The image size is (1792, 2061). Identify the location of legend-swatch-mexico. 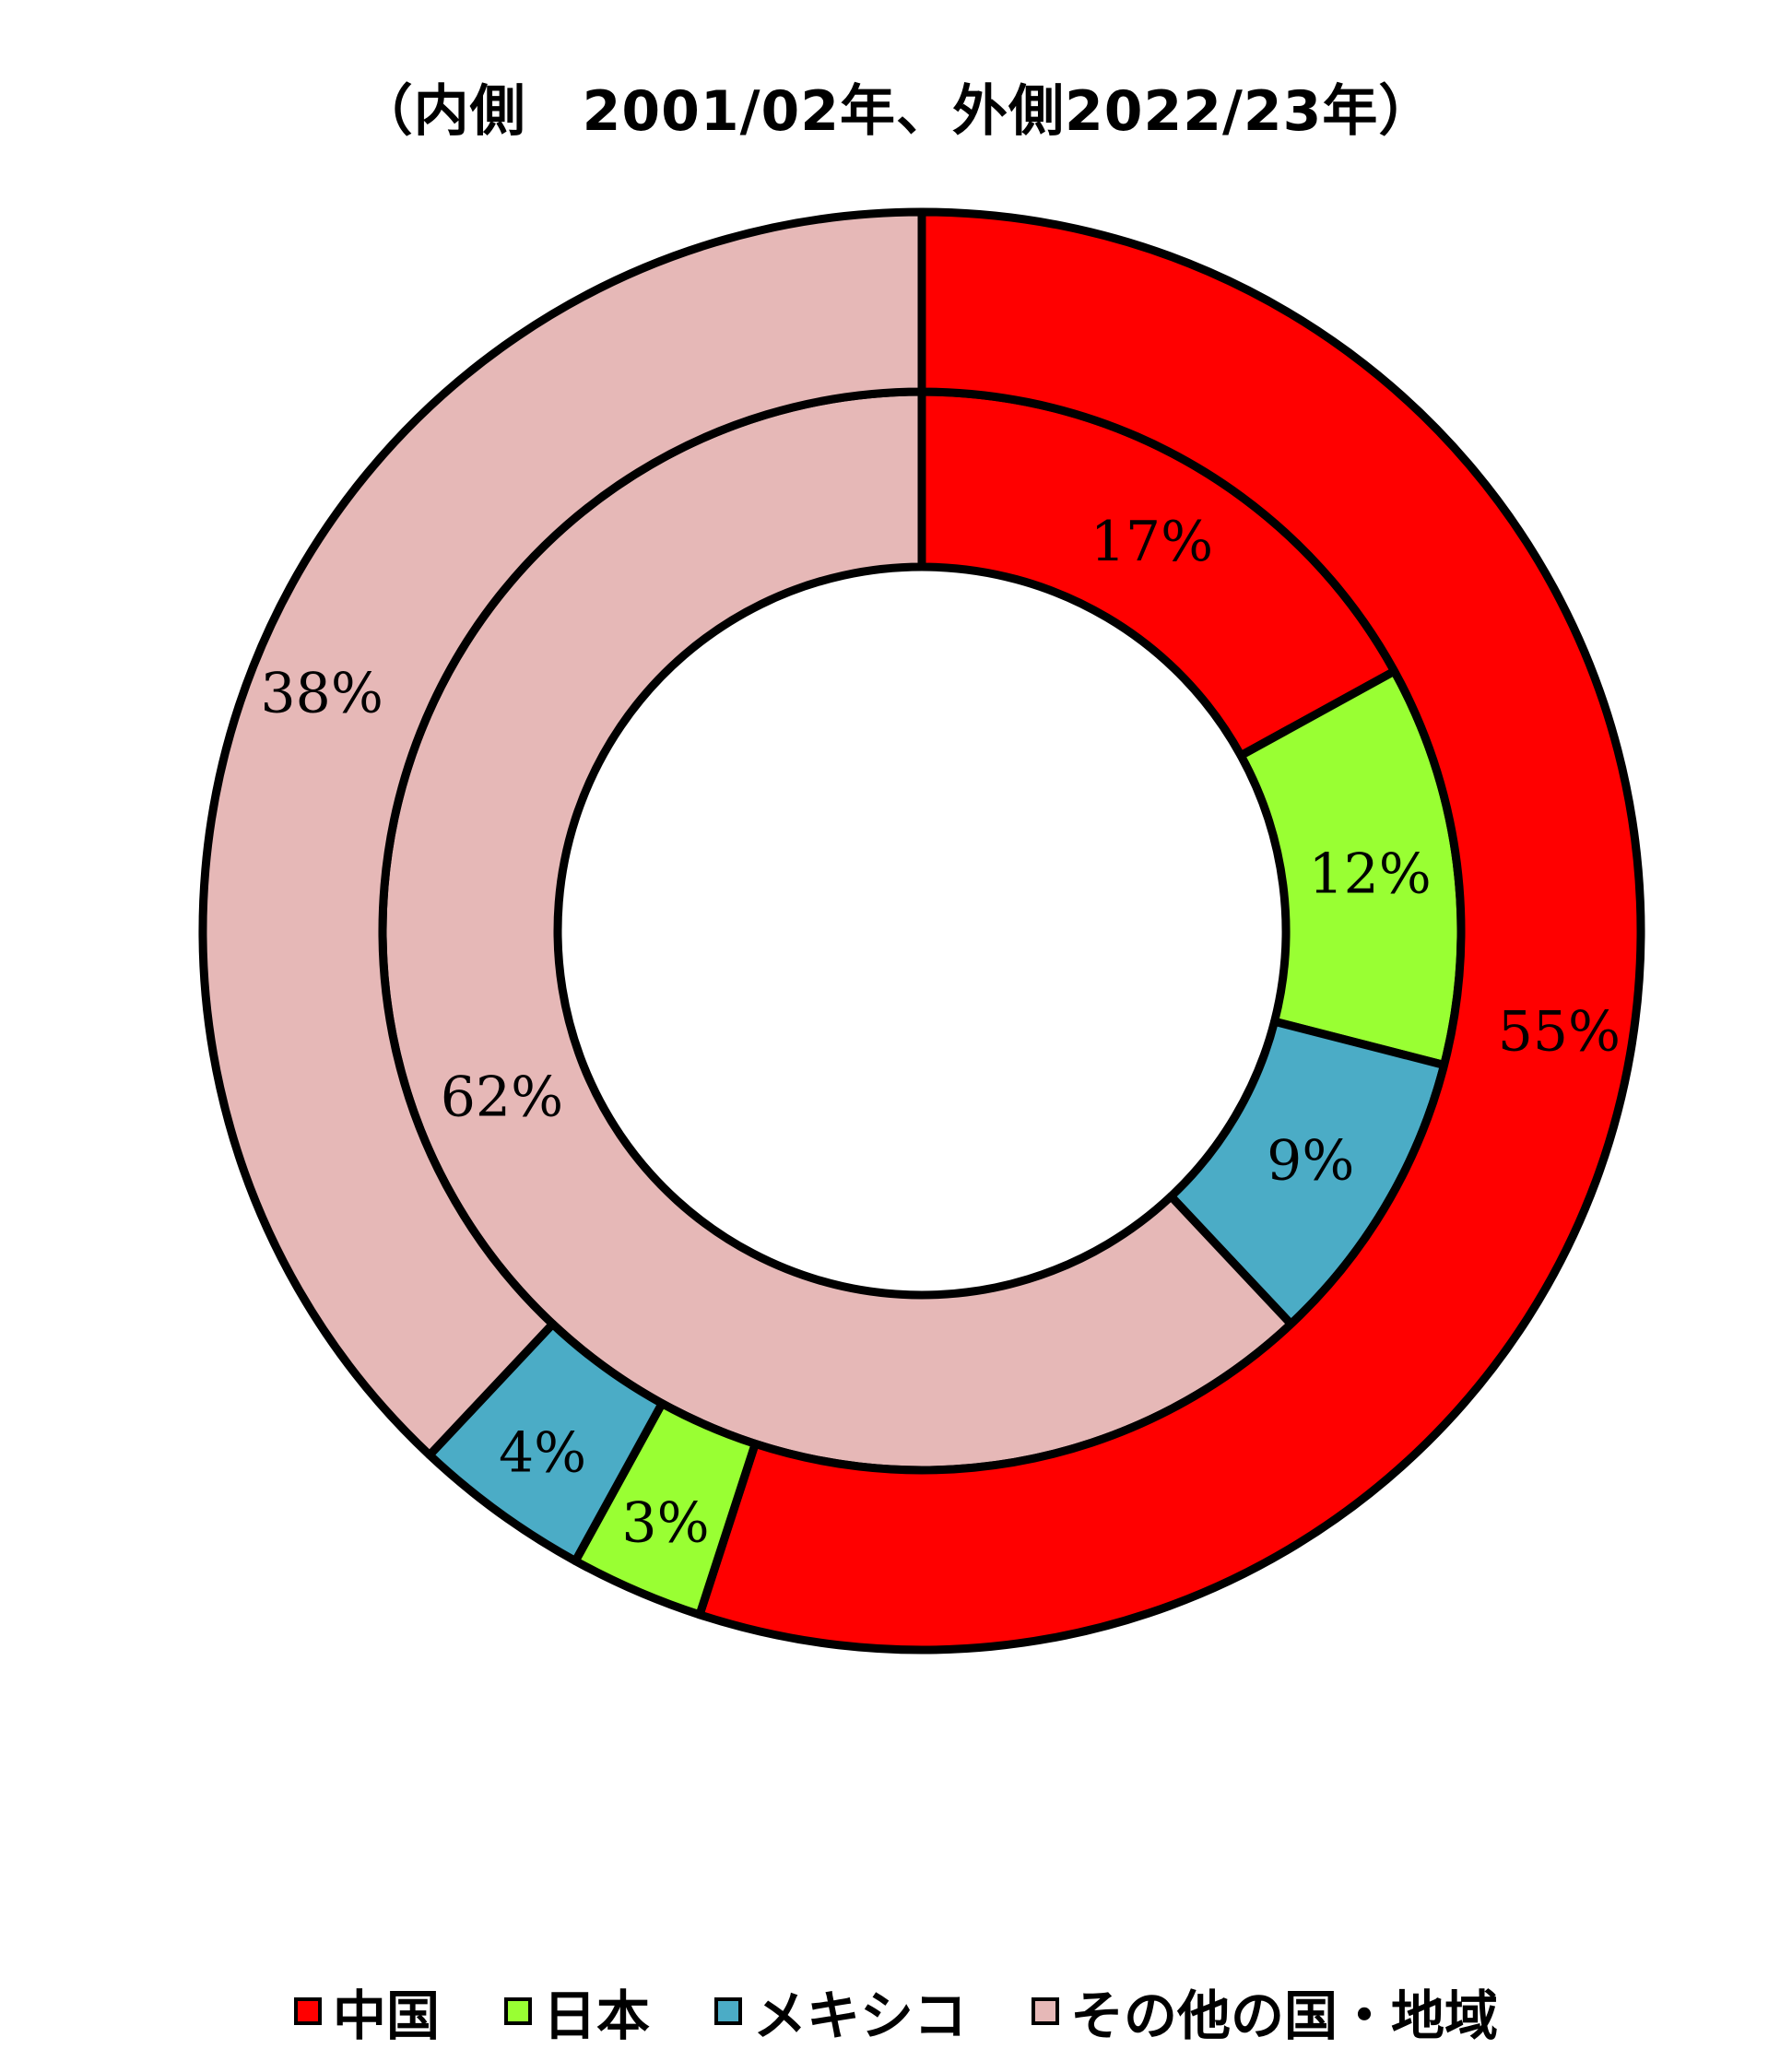
(728, 2011).